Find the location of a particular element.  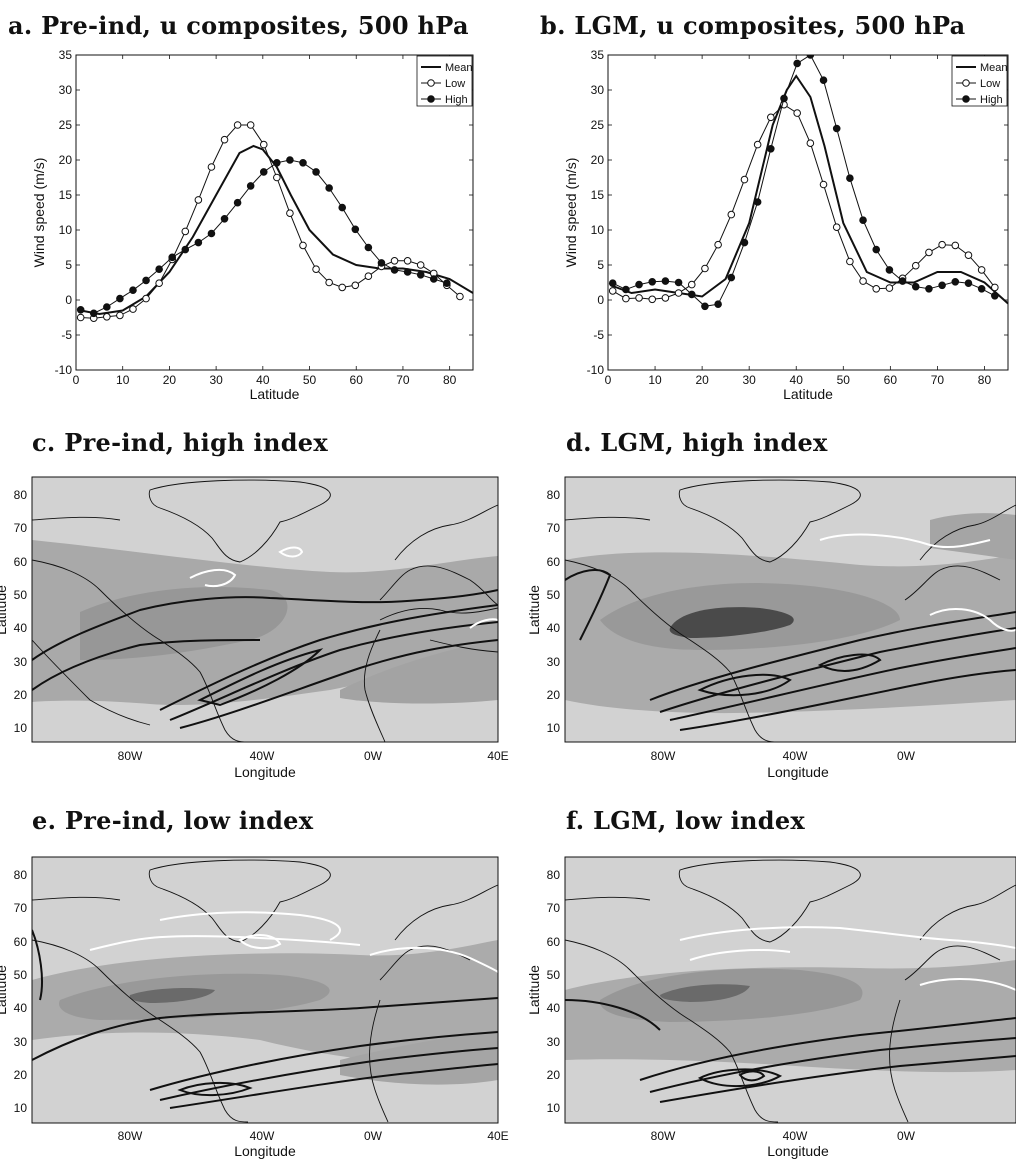

panel-f-title: f. LGM, low index is located at coordinates (685, 820).